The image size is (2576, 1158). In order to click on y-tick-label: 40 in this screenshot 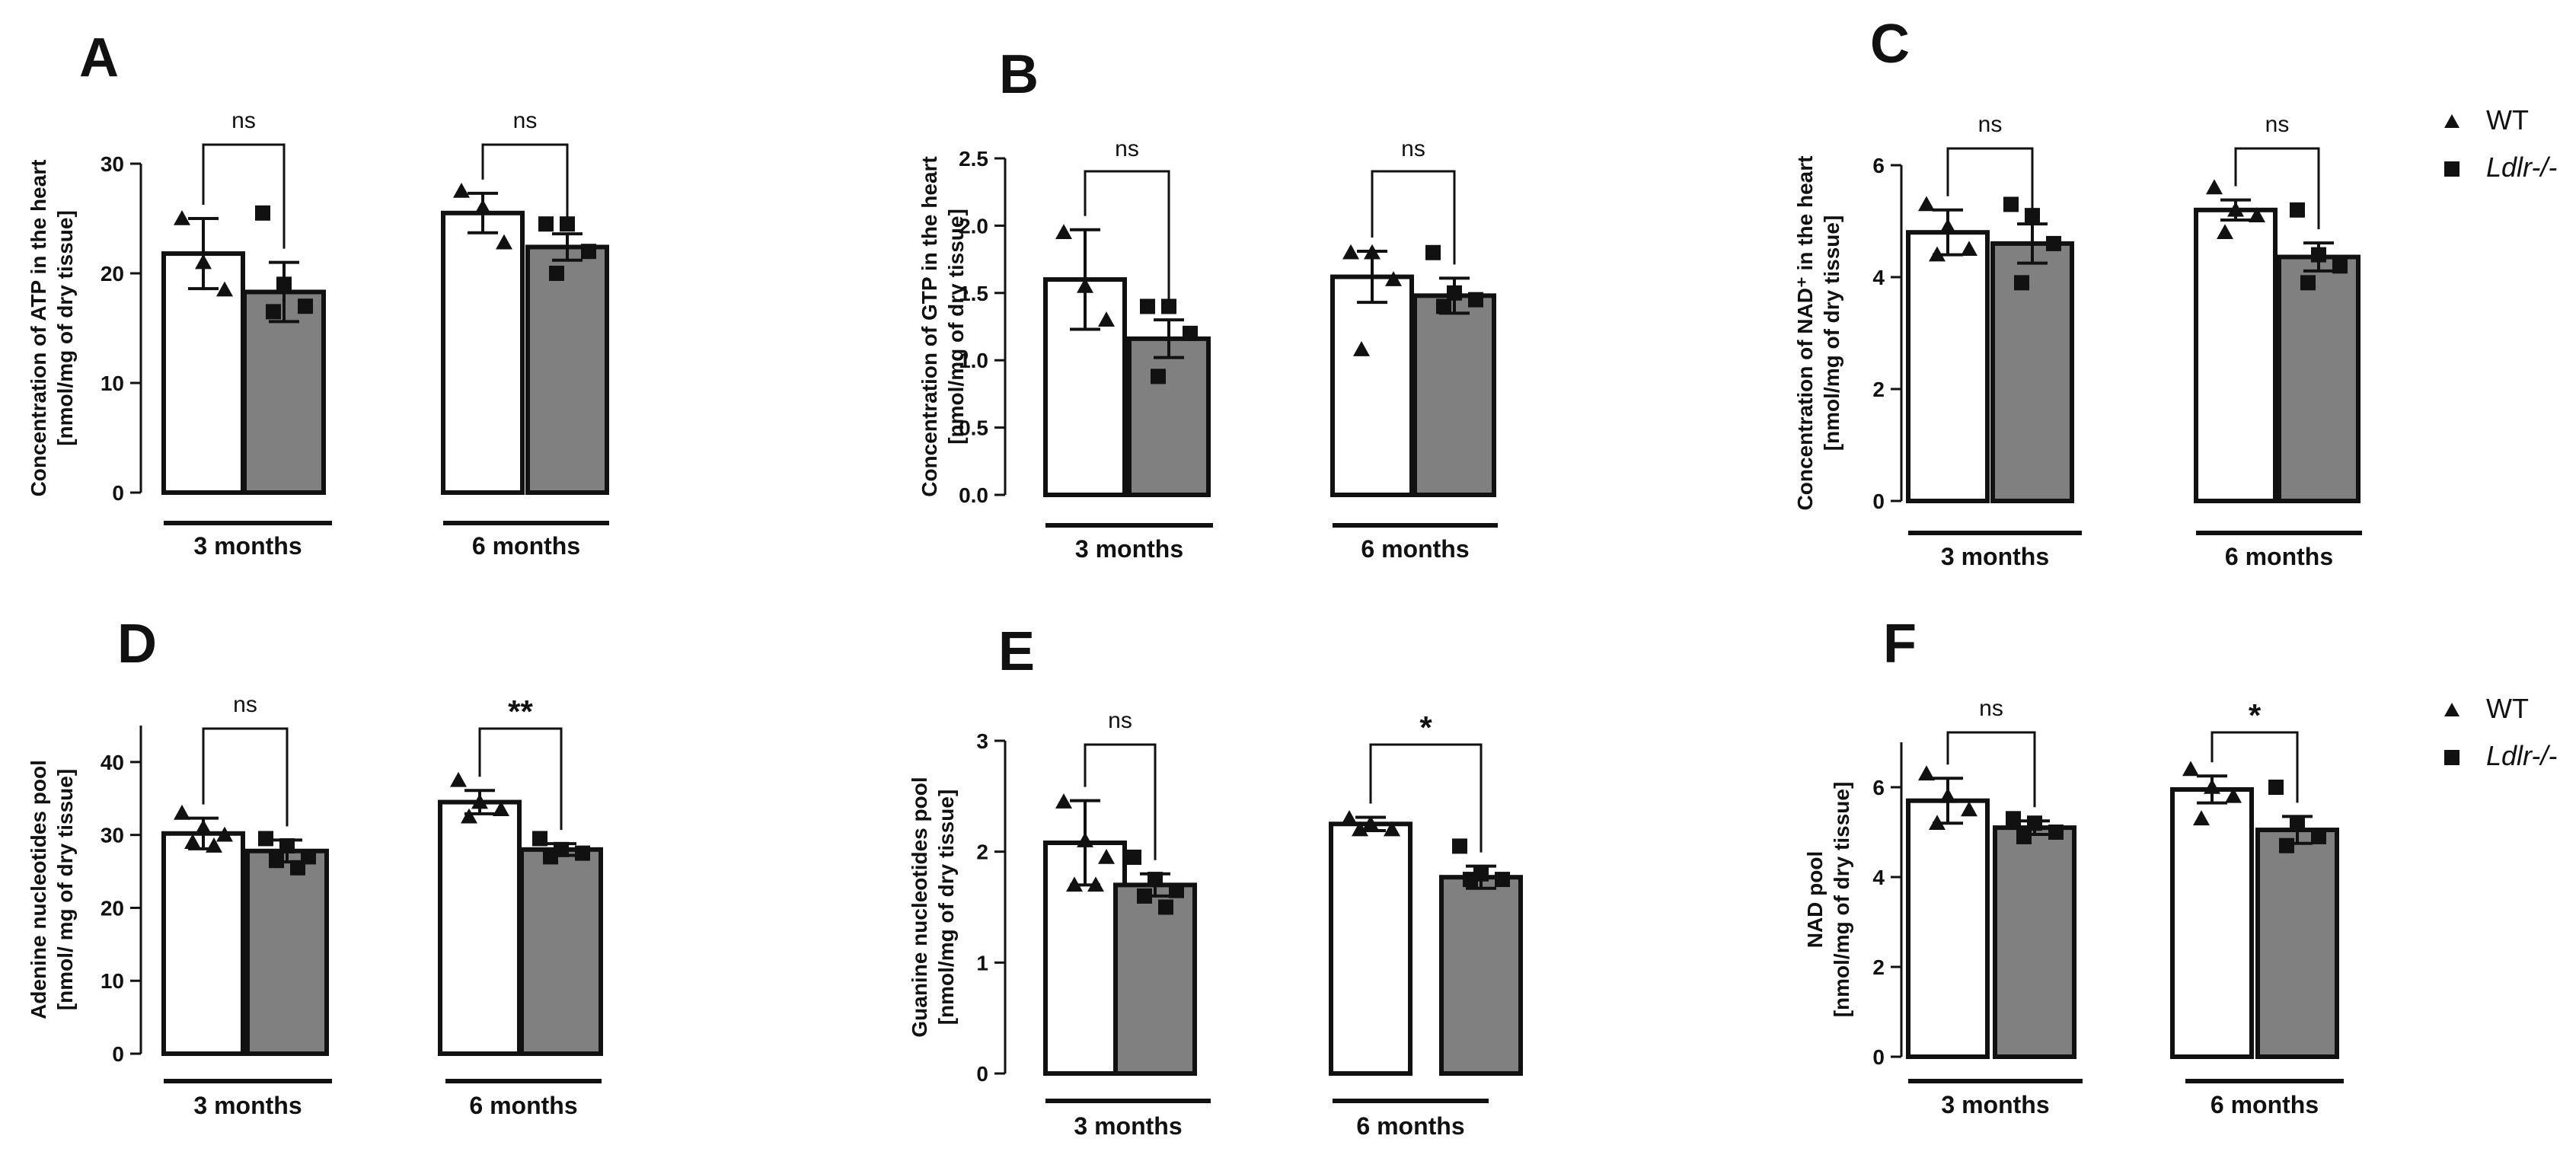, I will do `click(112, 762)`.